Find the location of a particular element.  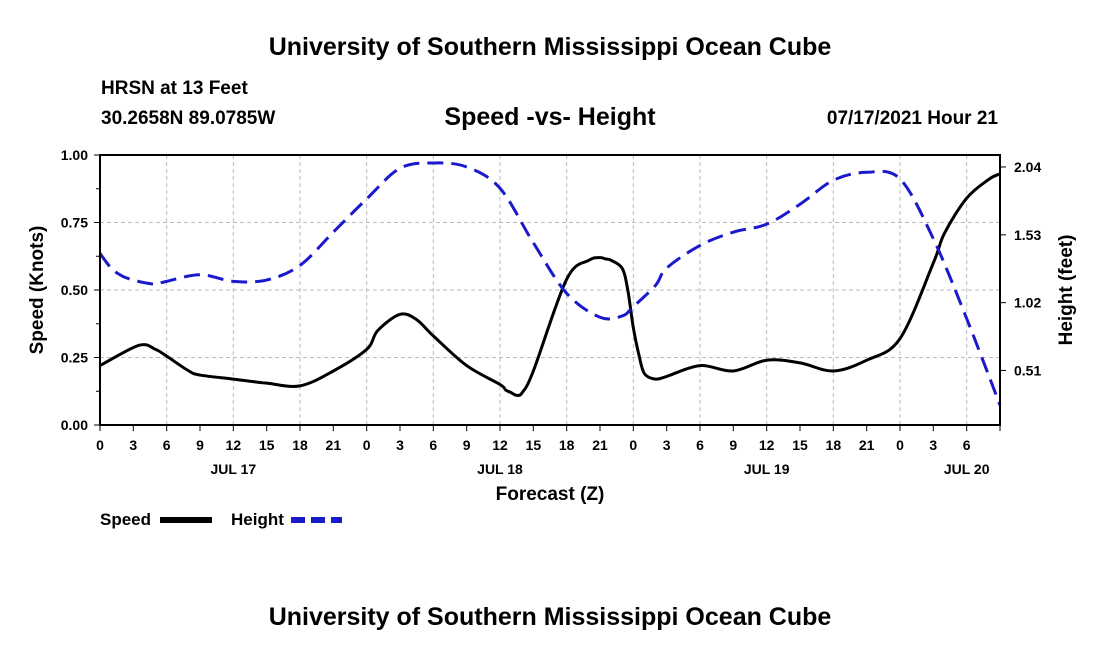

y-tick-label: 1.00 is located at coordinates (74, 155).